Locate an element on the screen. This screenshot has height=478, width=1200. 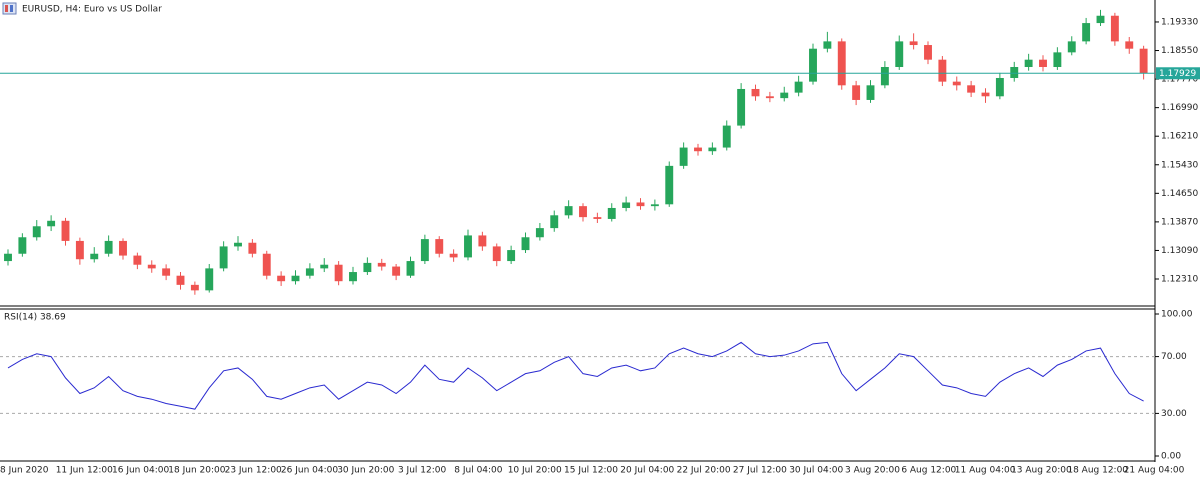
x-tick-label: 15 Jul 12:00 is located at coordinates (591, 471).